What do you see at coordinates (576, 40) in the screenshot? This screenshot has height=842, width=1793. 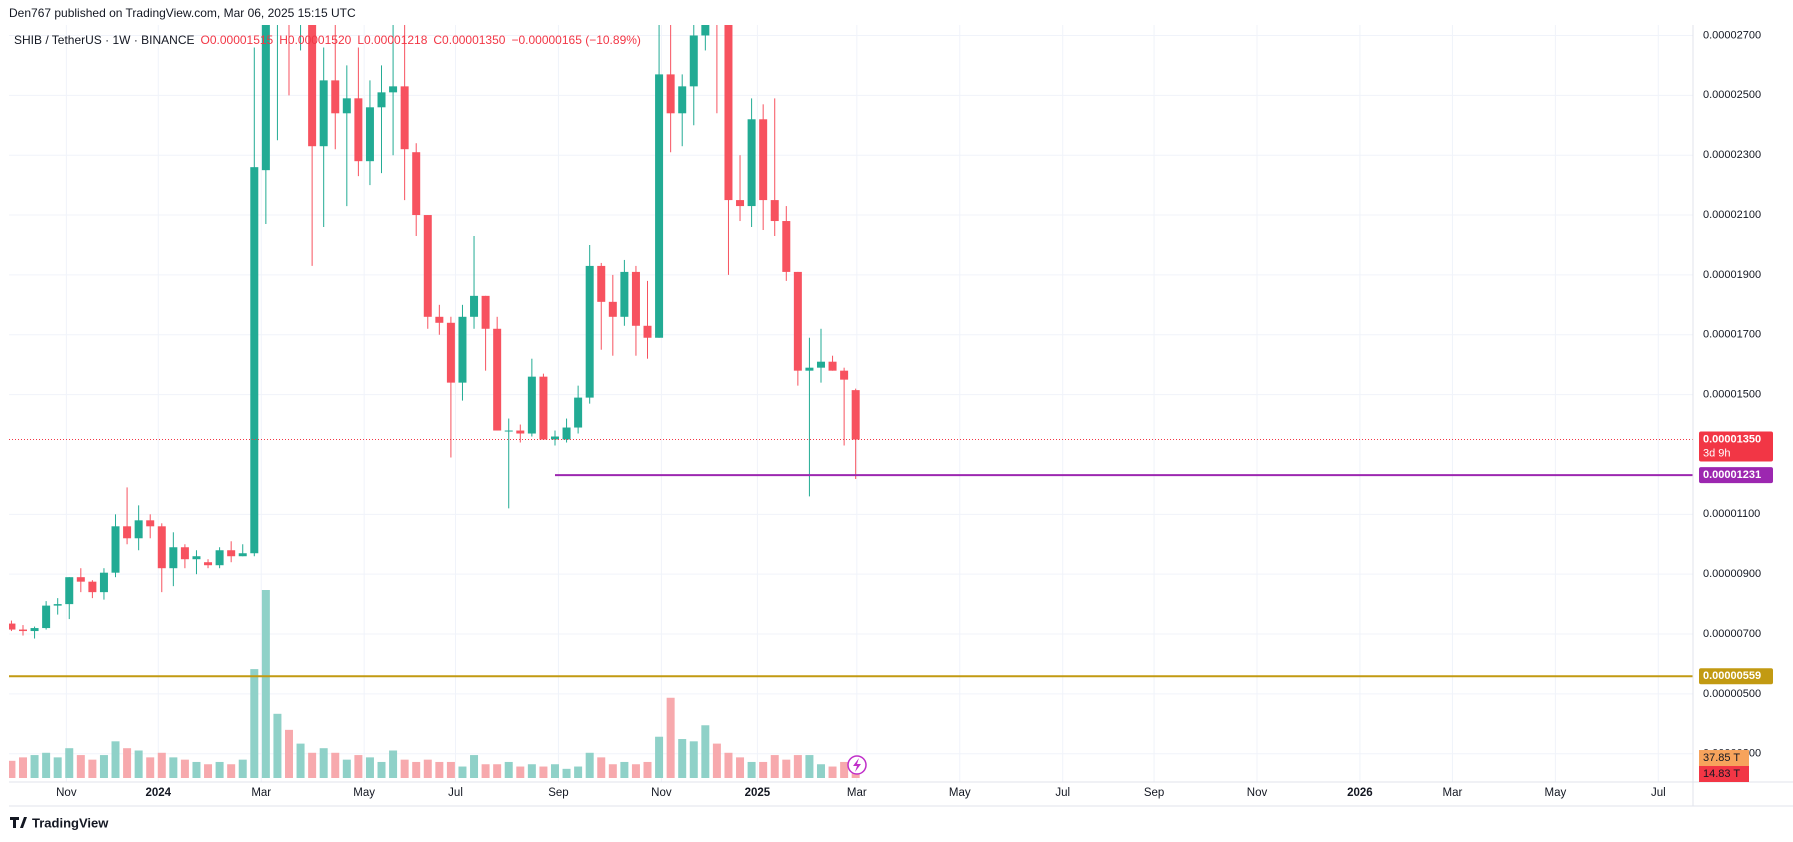 I see `ohlc-change: −0.00000165 (−10.89%)` at bounding box center [576, 40].